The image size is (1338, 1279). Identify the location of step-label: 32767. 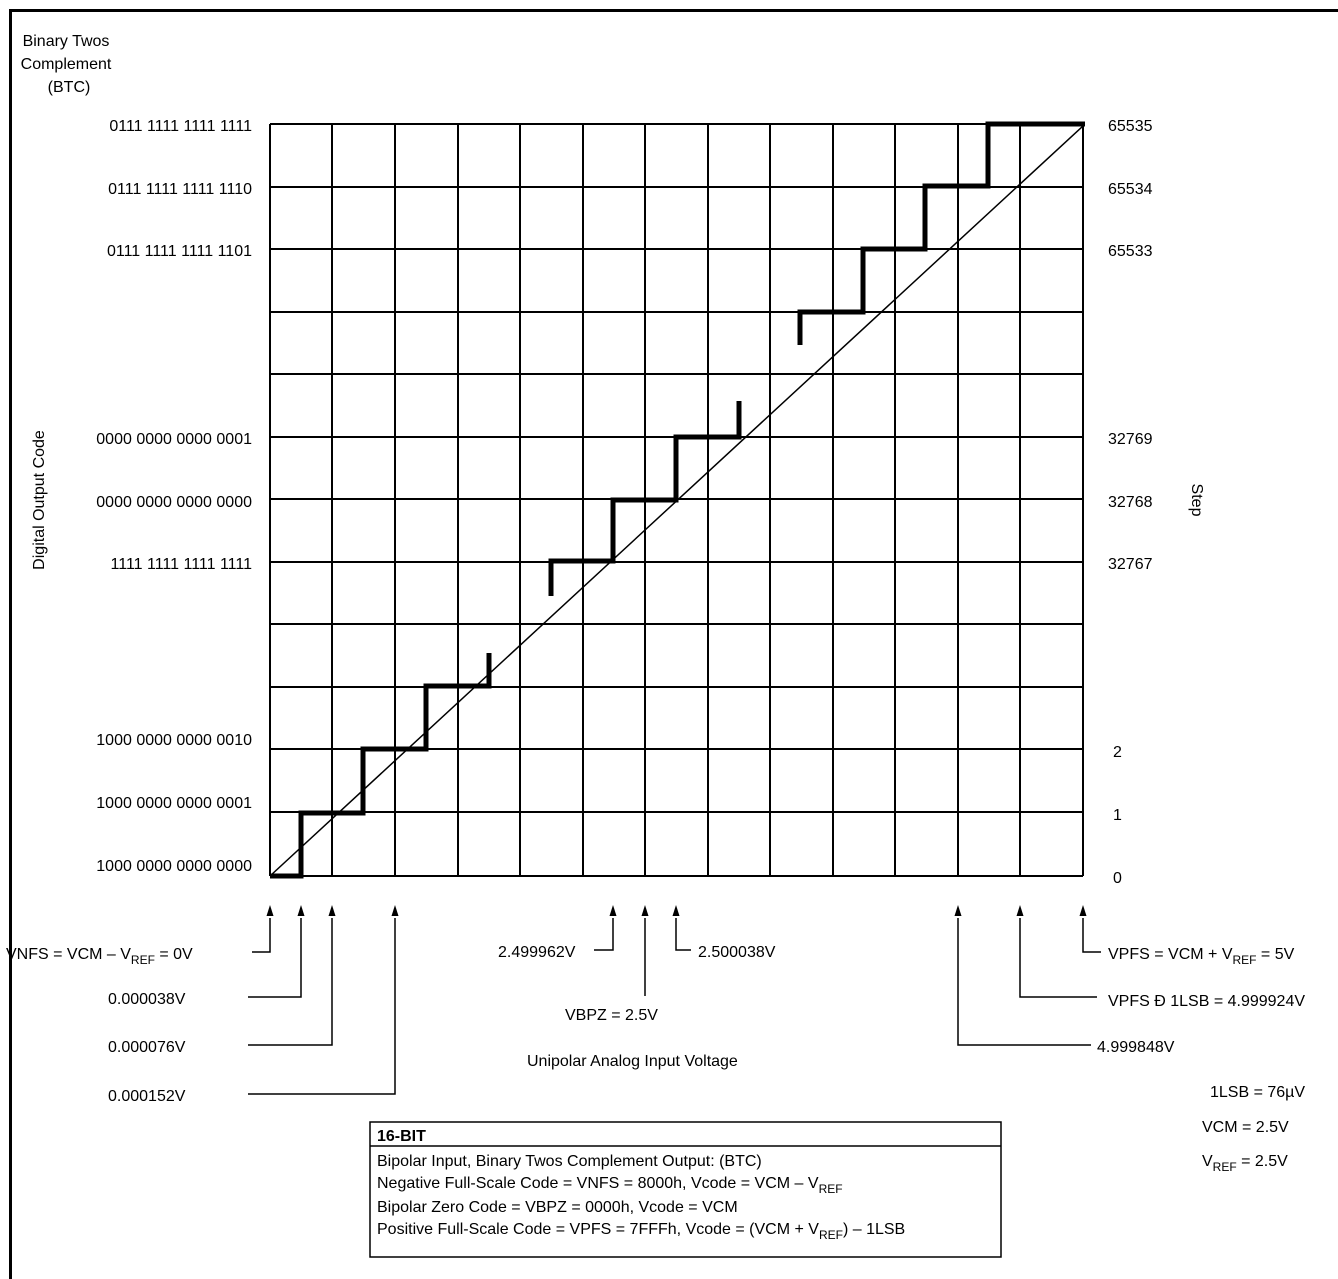
(1130, 564).